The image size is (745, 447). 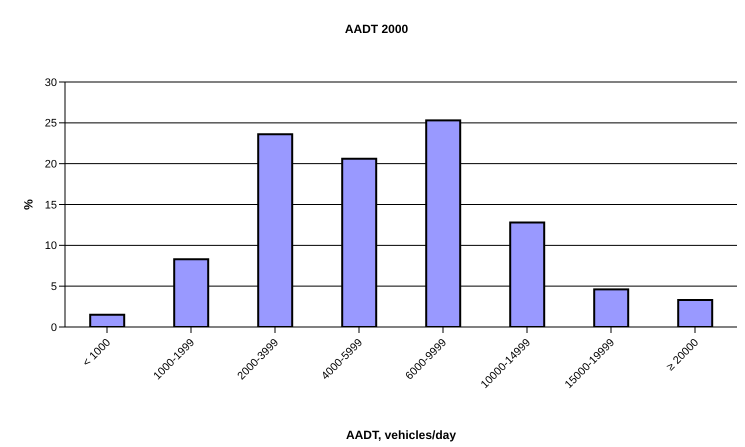 I want to click on y-tick-label: 5, so click(x=53, y=287).